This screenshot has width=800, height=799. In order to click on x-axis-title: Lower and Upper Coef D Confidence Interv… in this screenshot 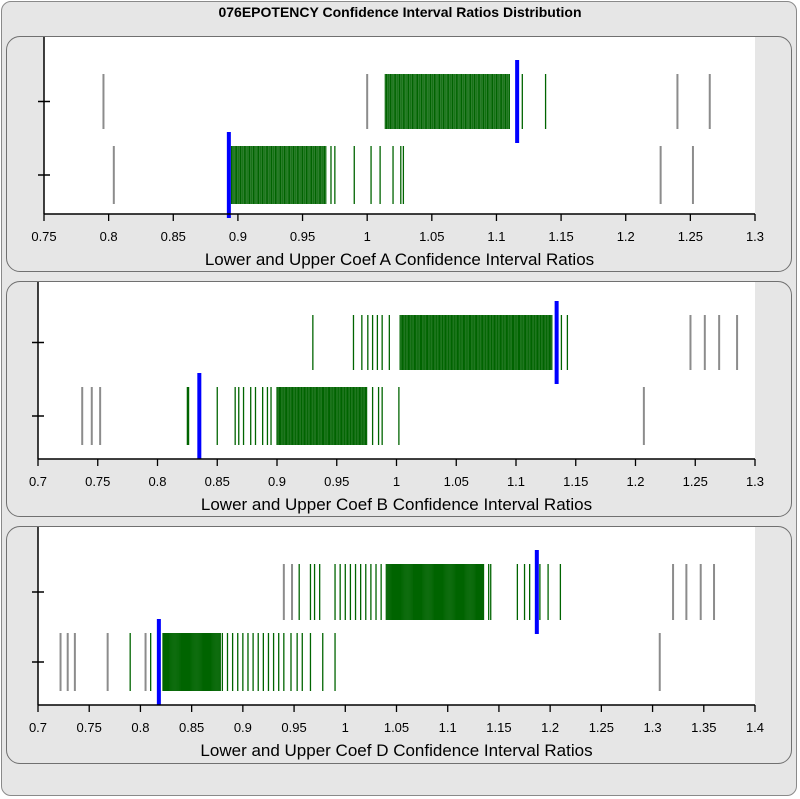, I will do `click(396, 750)`.